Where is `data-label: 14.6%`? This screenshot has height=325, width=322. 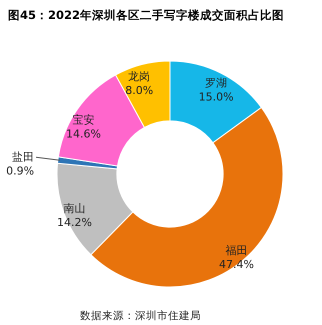
data-label: 14.6% is located at coordinates (83, 134).